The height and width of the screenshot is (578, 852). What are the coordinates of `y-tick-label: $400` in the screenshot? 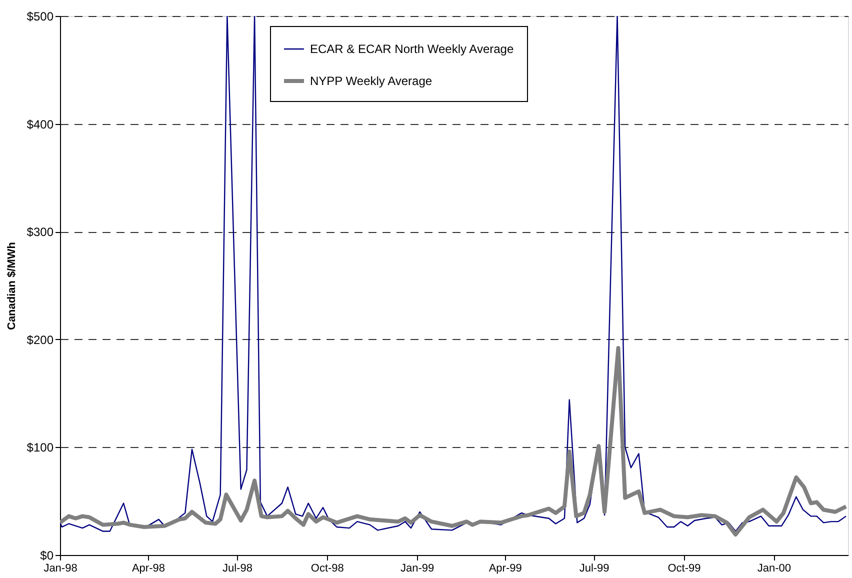 It's located at (40, 124).